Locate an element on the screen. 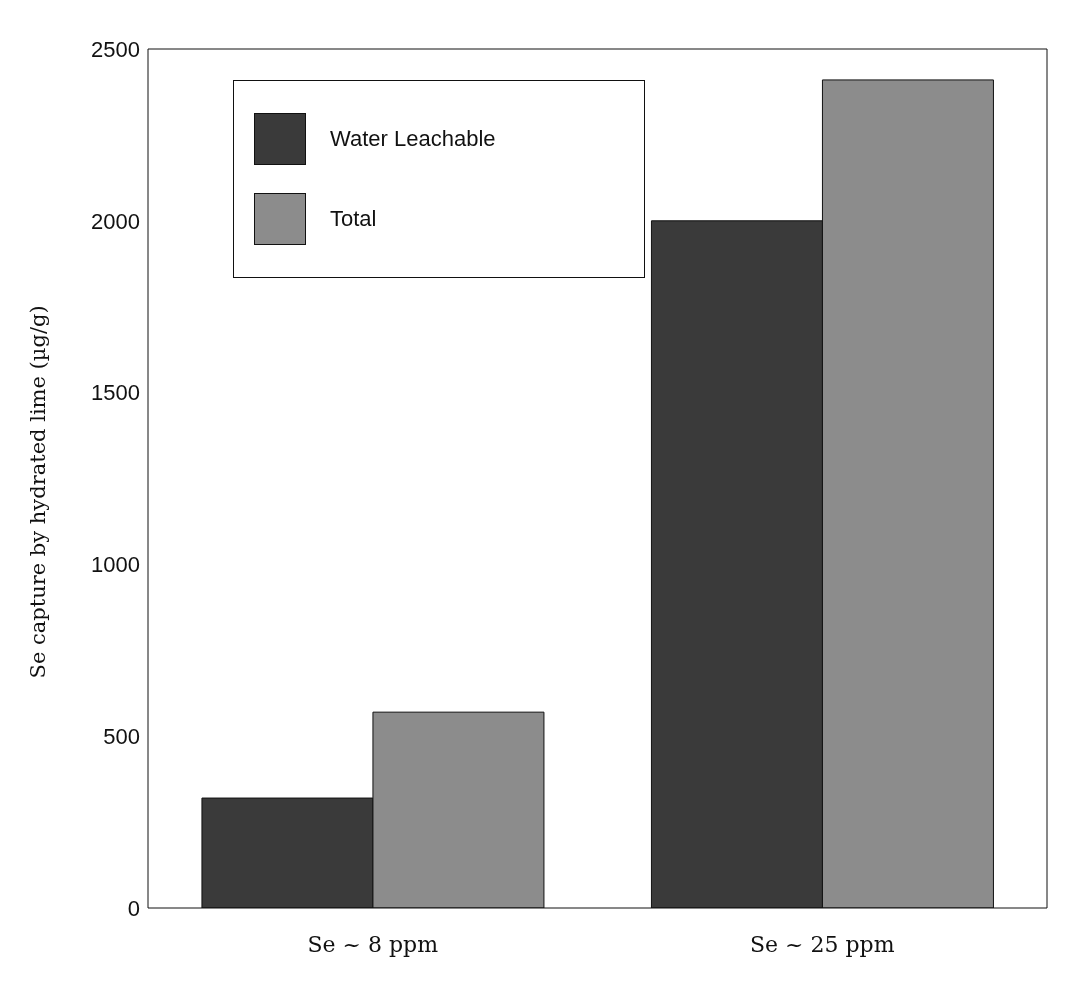  y-tick-label: 2000 is located at coordinates (115, 221).